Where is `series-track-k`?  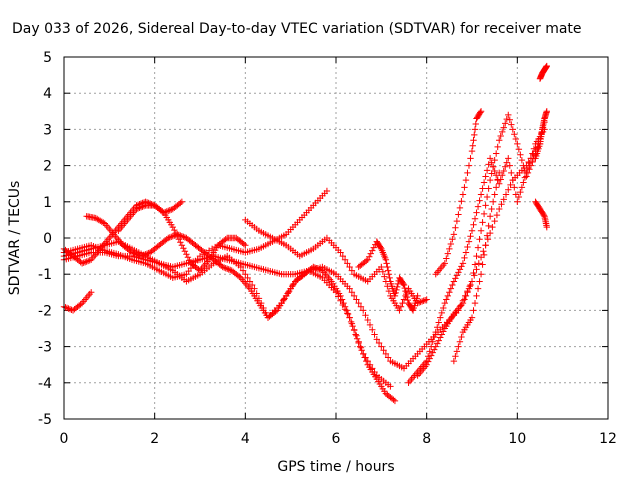 series-track-k is located at coordinates (476, 256).